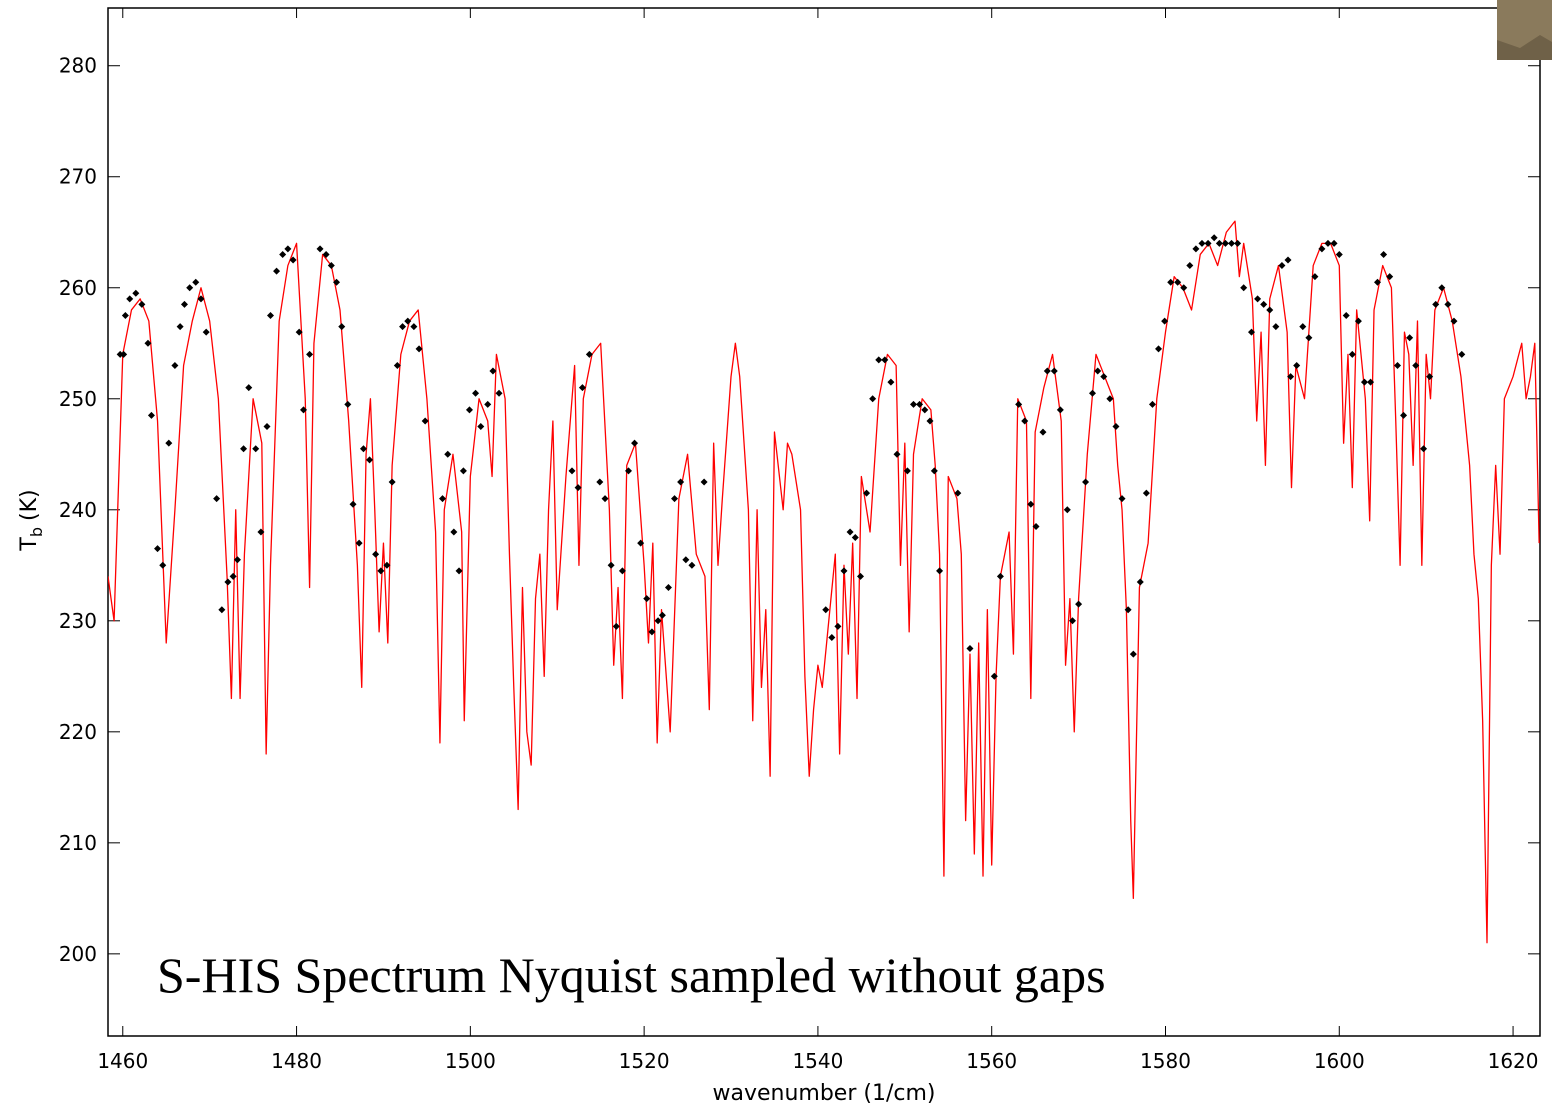  I want to click on x-tick-label: 1500, so click(470, 1061).